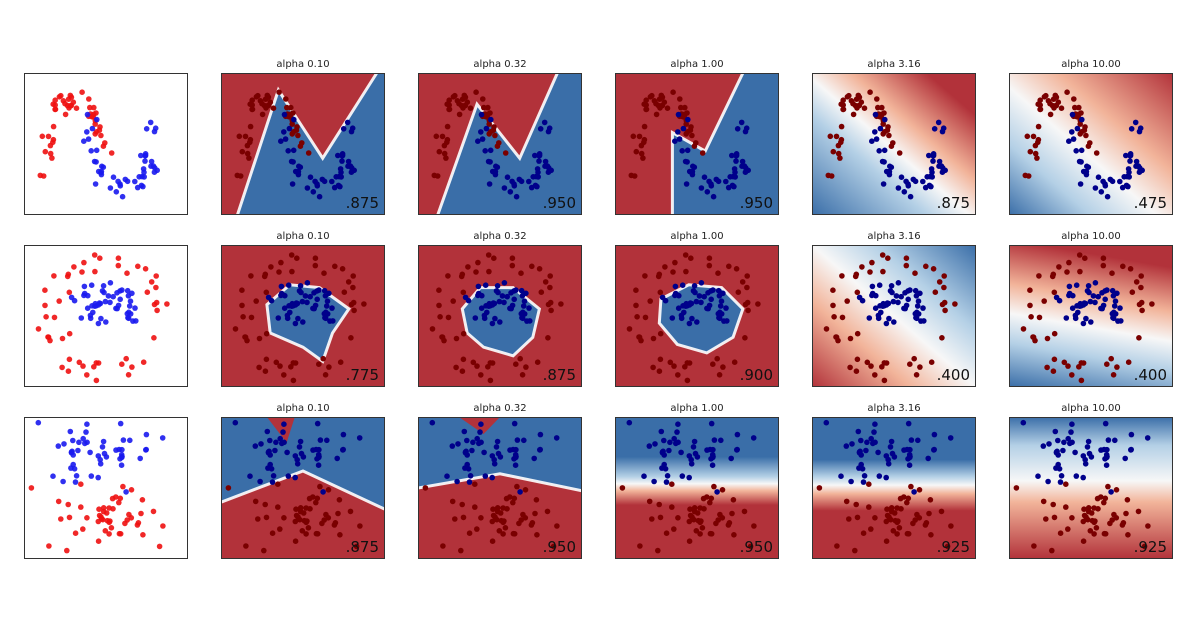 This screenshot has width=1196, height=628. Describe the element at coordinates (303, 144) in the screenshot. I see `plot-frame` at that location.